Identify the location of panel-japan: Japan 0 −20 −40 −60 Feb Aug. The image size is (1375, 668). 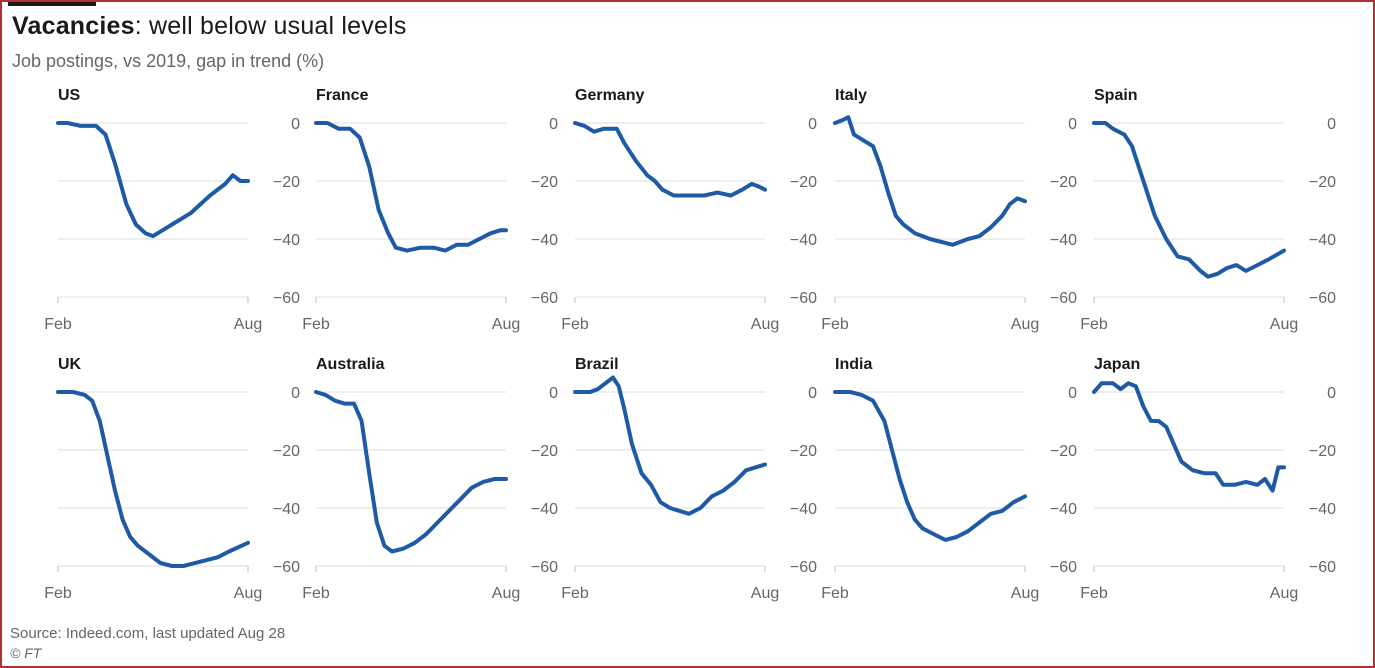
(1208, 479).